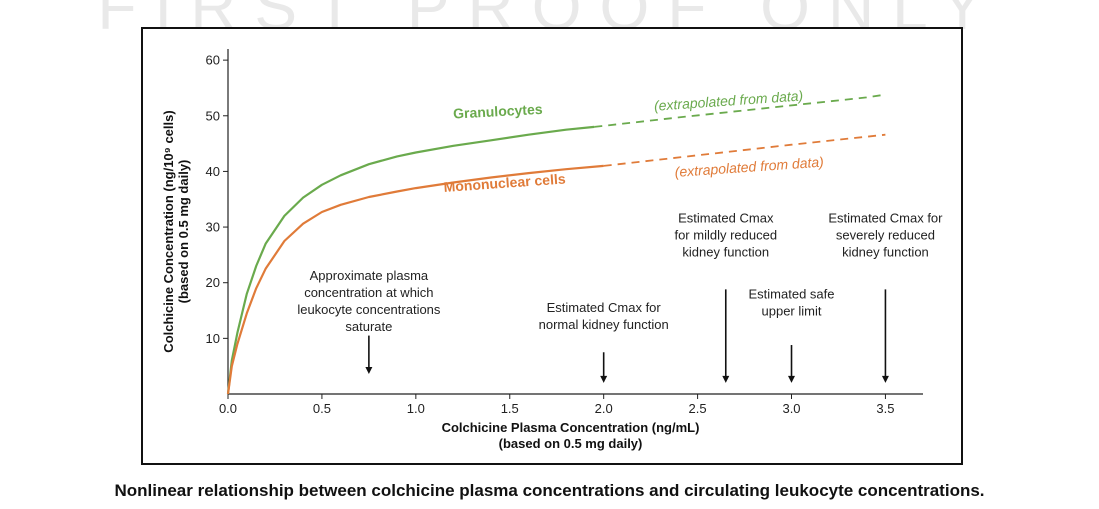 The width and height of the screenshot is (1099, 509). Describe the element at coordinates (213, 171) in the screenshot. I see `y-tick-label: 40` at that location.